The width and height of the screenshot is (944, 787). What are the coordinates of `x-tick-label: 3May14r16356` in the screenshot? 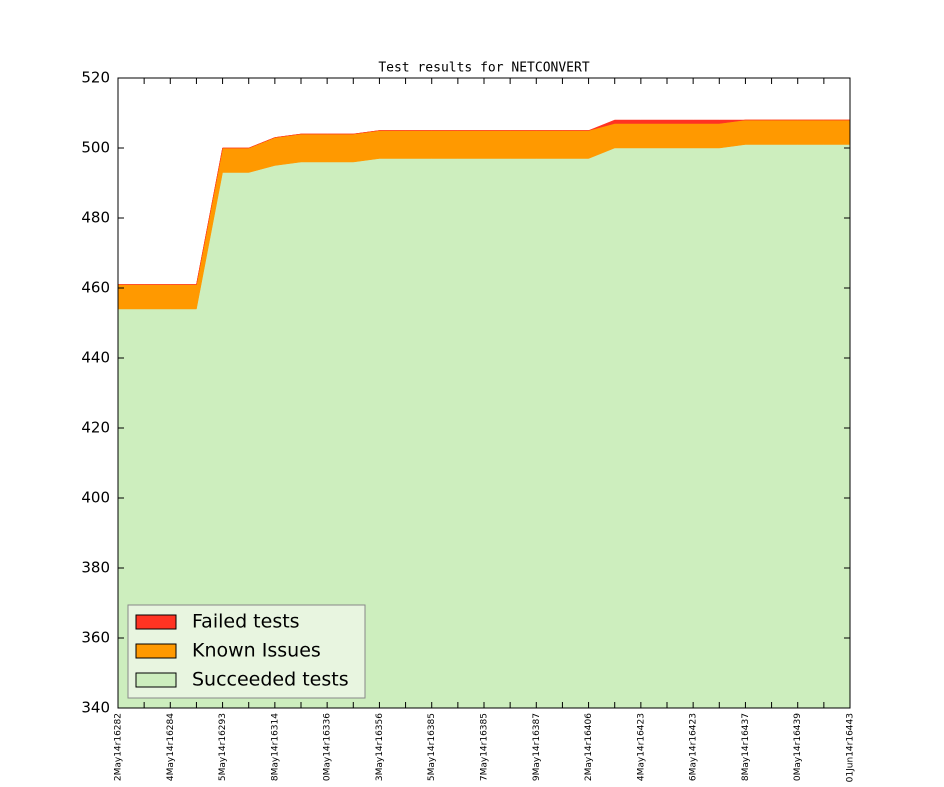 It's located at (380, 747).